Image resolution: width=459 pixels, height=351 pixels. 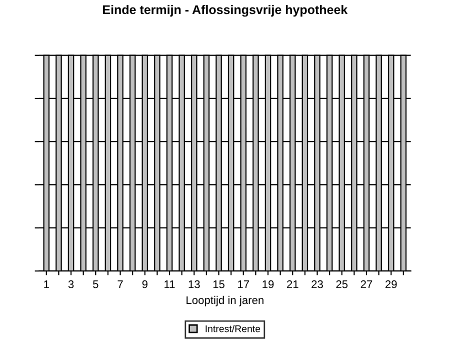 What do you see at coordinates (292, 284) in the screenshot?
I see `x-tick-label: 21` at bounding box center [292, 284].